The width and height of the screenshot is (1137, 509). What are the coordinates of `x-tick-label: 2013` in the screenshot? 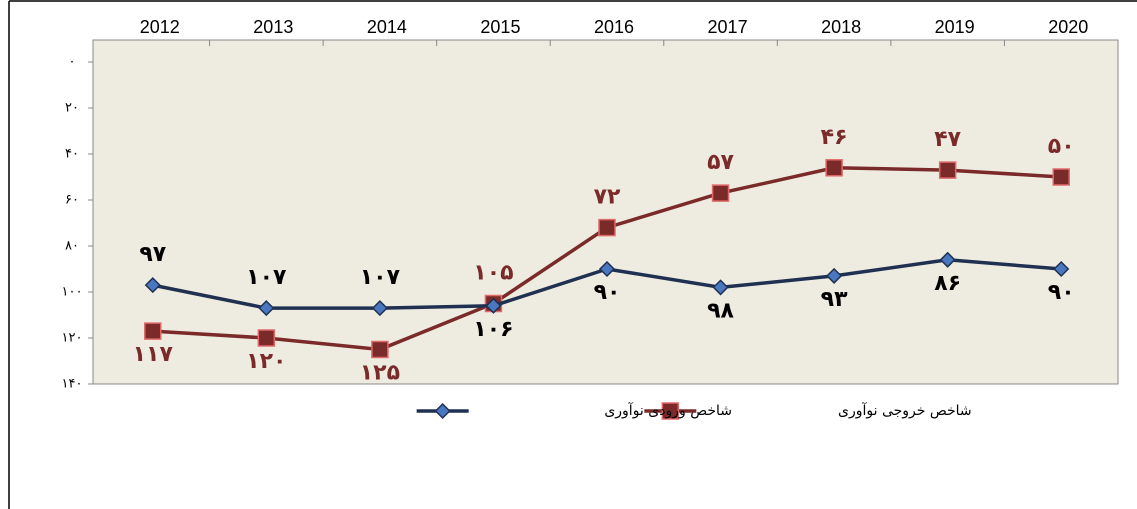 It's located at (273, 27).